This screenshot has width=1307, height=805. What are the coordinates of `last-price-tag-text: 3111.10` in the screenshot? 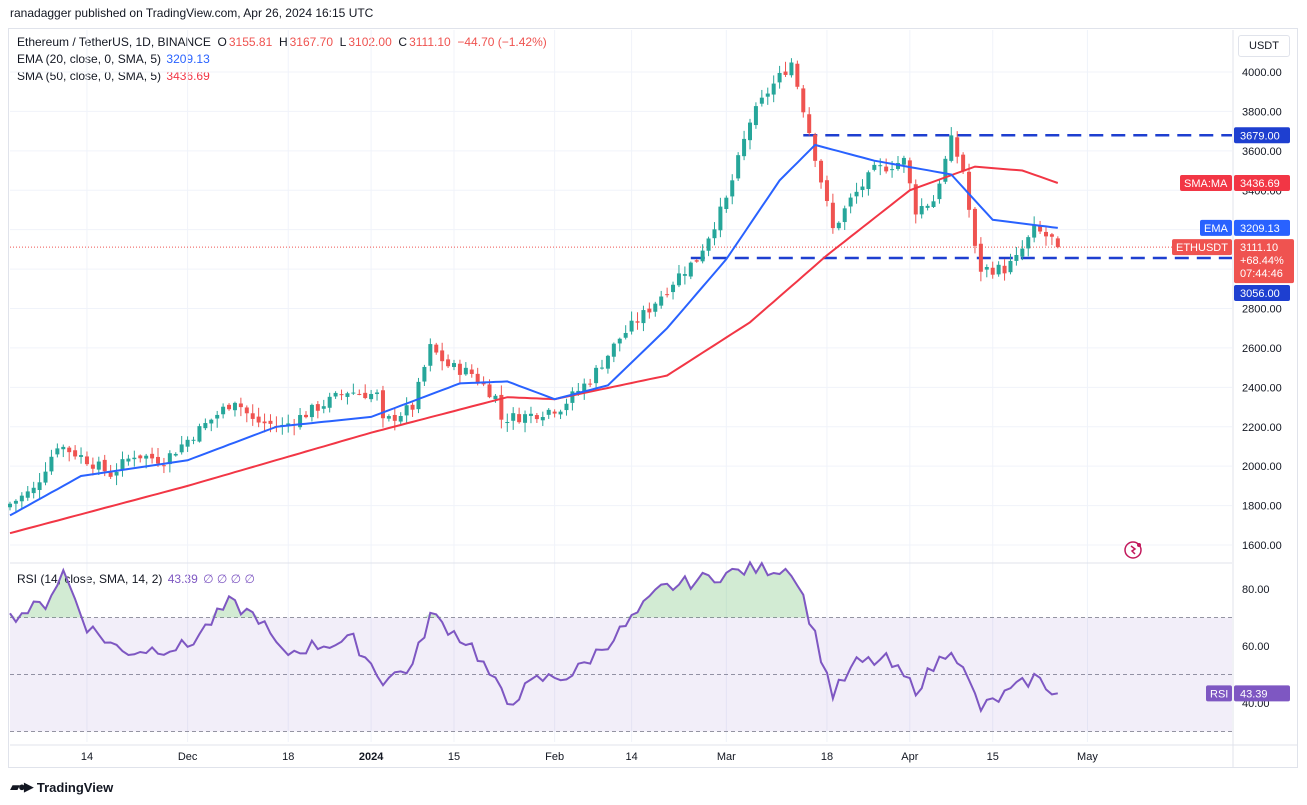 It's located at (1259, 248).